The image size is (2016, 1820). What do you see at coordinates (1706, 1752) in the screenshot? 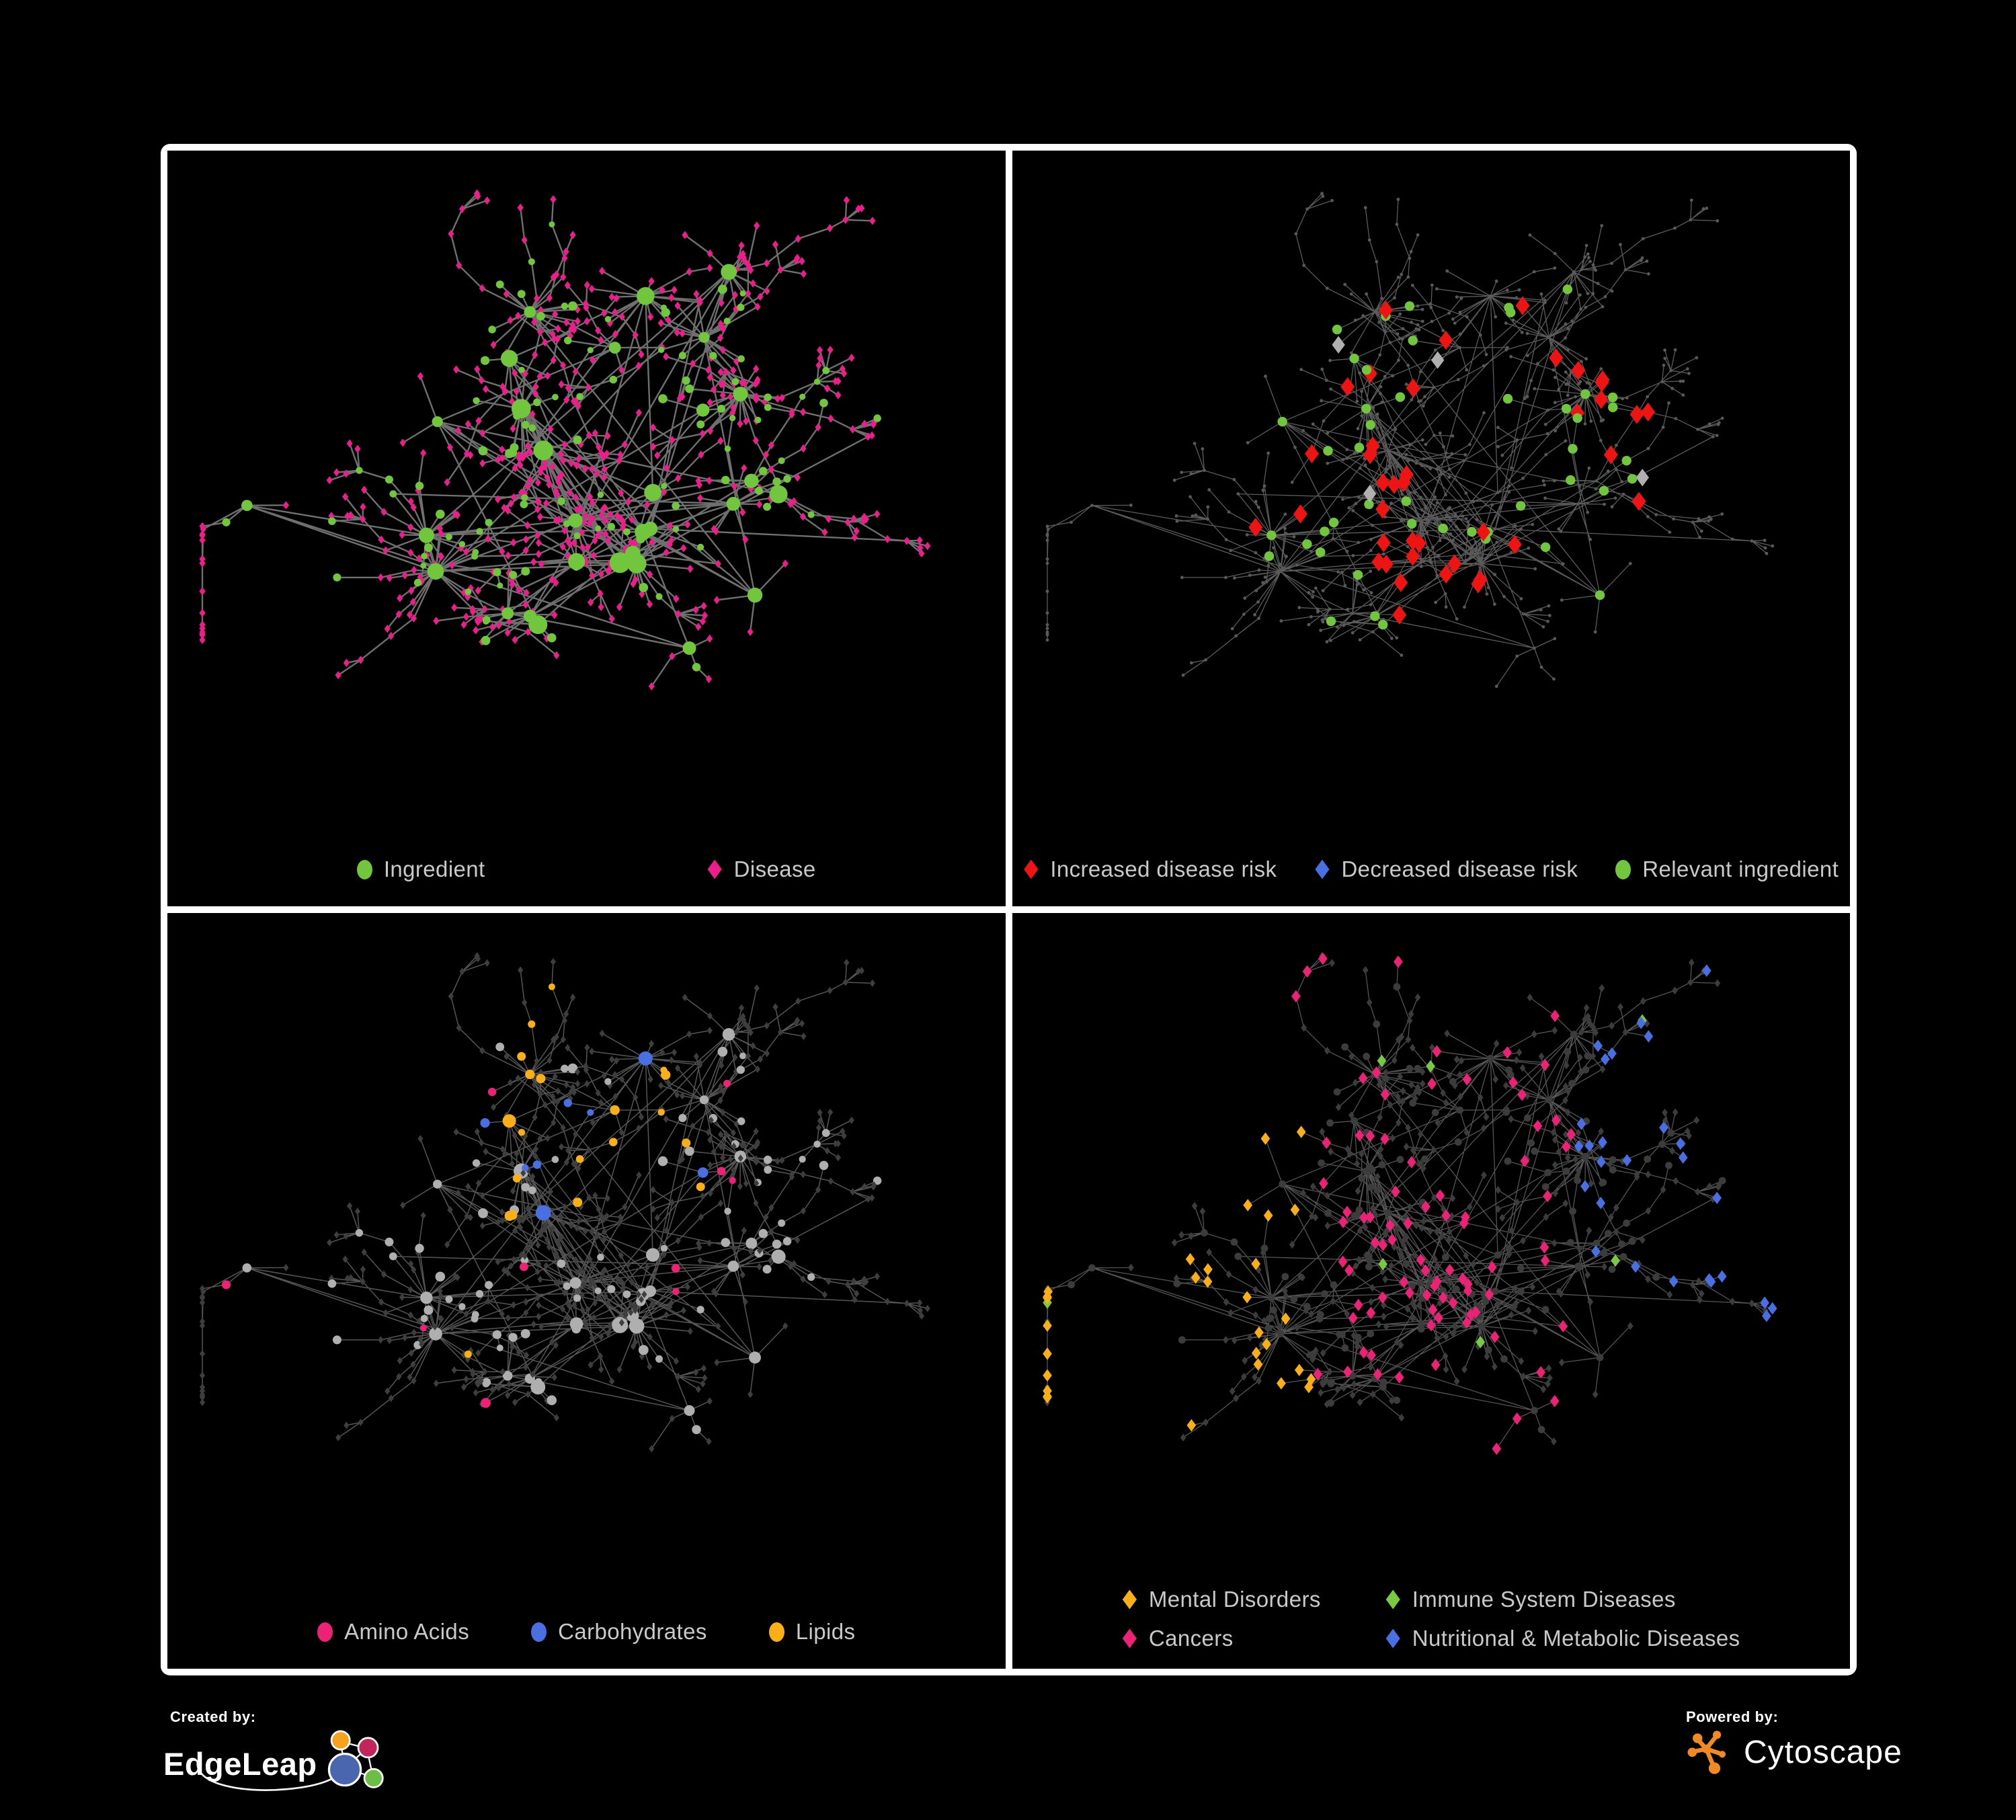
I see `cytoscape-logo-icon` at bounding box center [1706, 1752].